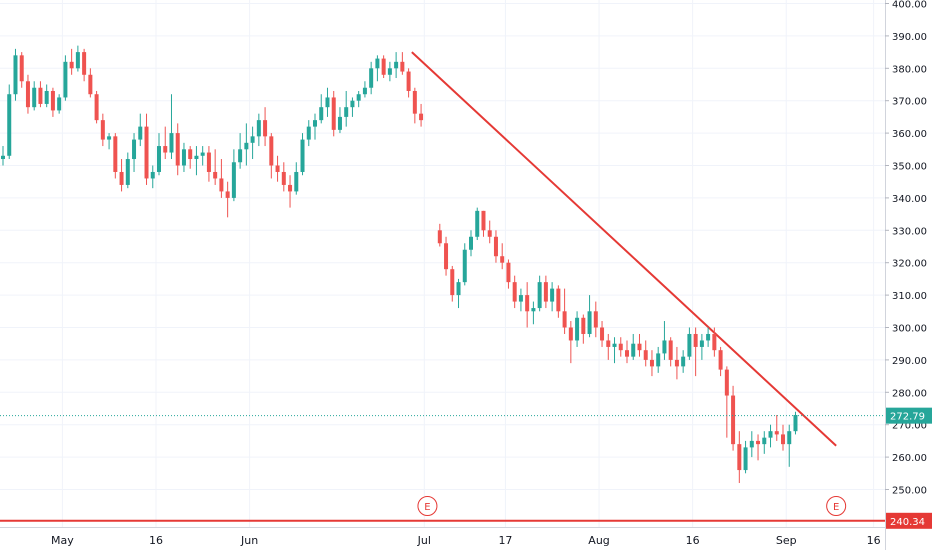 This screenshot has height=550, width=932. I want to click on time-axis: May16JunJul17Aug16Sep16Oct16Nov, so click(466, 538).